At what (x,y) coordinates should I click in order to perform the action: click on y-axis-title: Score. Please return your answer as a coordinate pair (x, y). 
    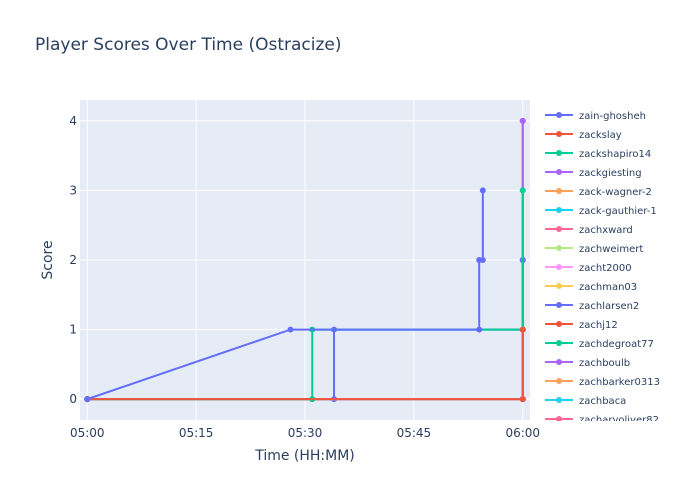
    Looking at the image, I should click on (48, 259).